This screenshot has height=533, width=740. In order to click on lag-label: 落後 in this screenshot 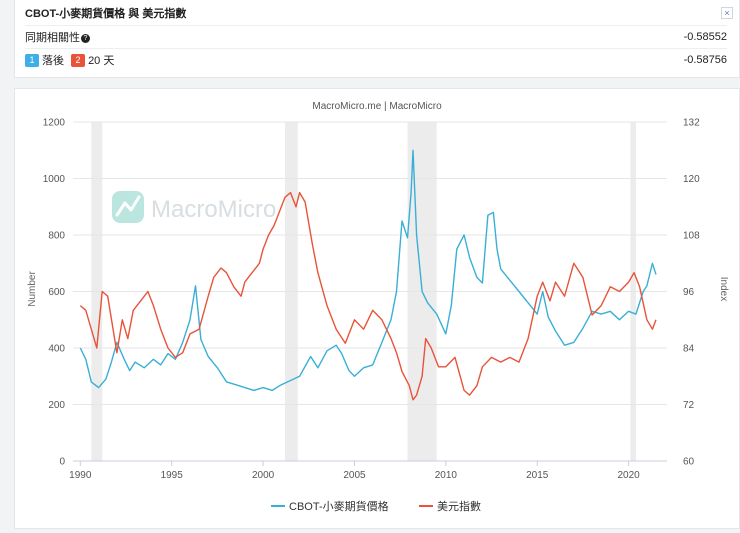, I will do `click(53, 61)`.